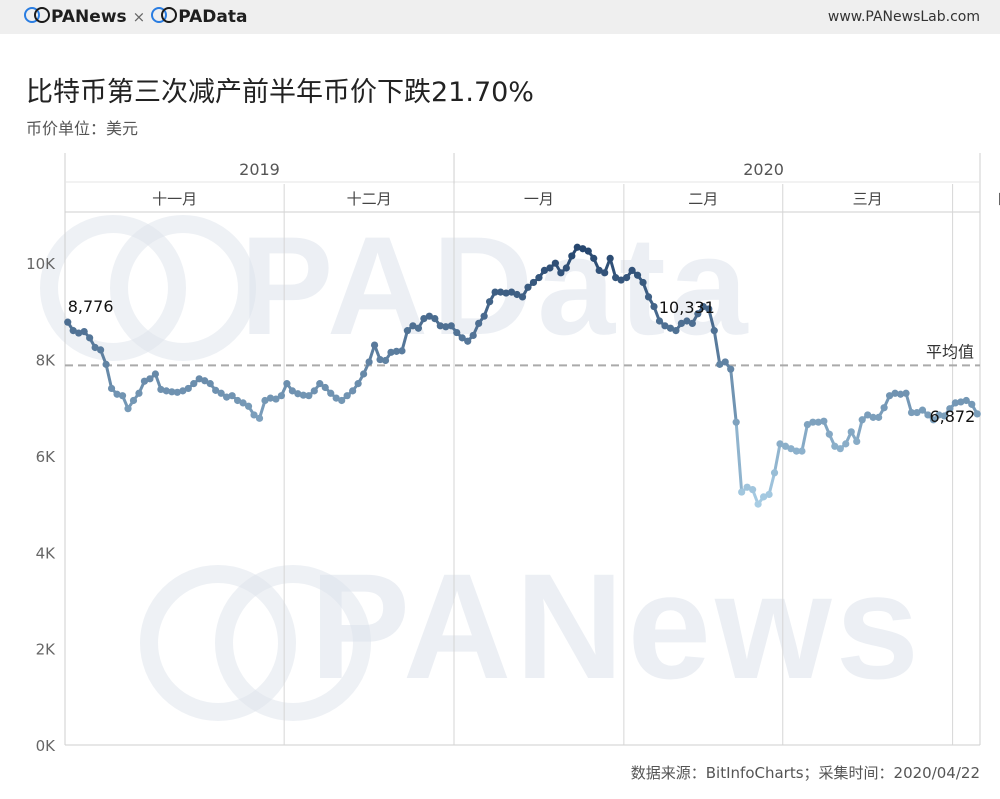  I want to click on year-label: 2019, so click(259, 169).